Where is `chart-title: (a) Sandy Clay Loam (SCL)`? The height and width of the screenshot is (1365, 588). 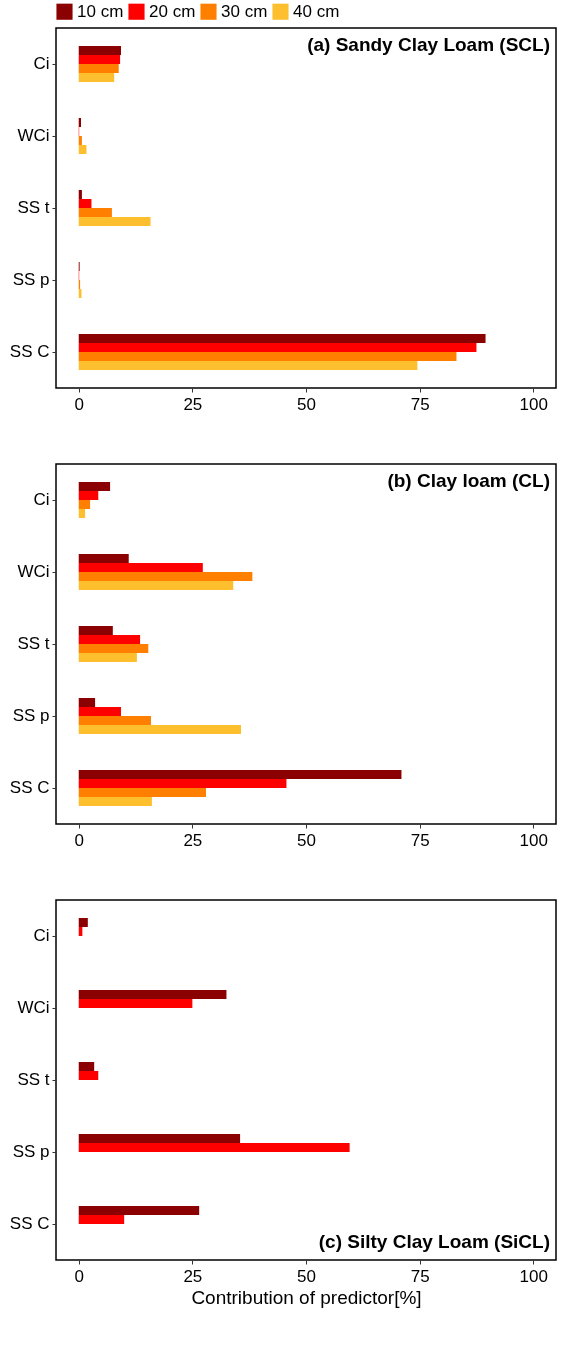
chart-title: (a) Sandy Clay Loam (SCL) is located at coordinates (428, 44).